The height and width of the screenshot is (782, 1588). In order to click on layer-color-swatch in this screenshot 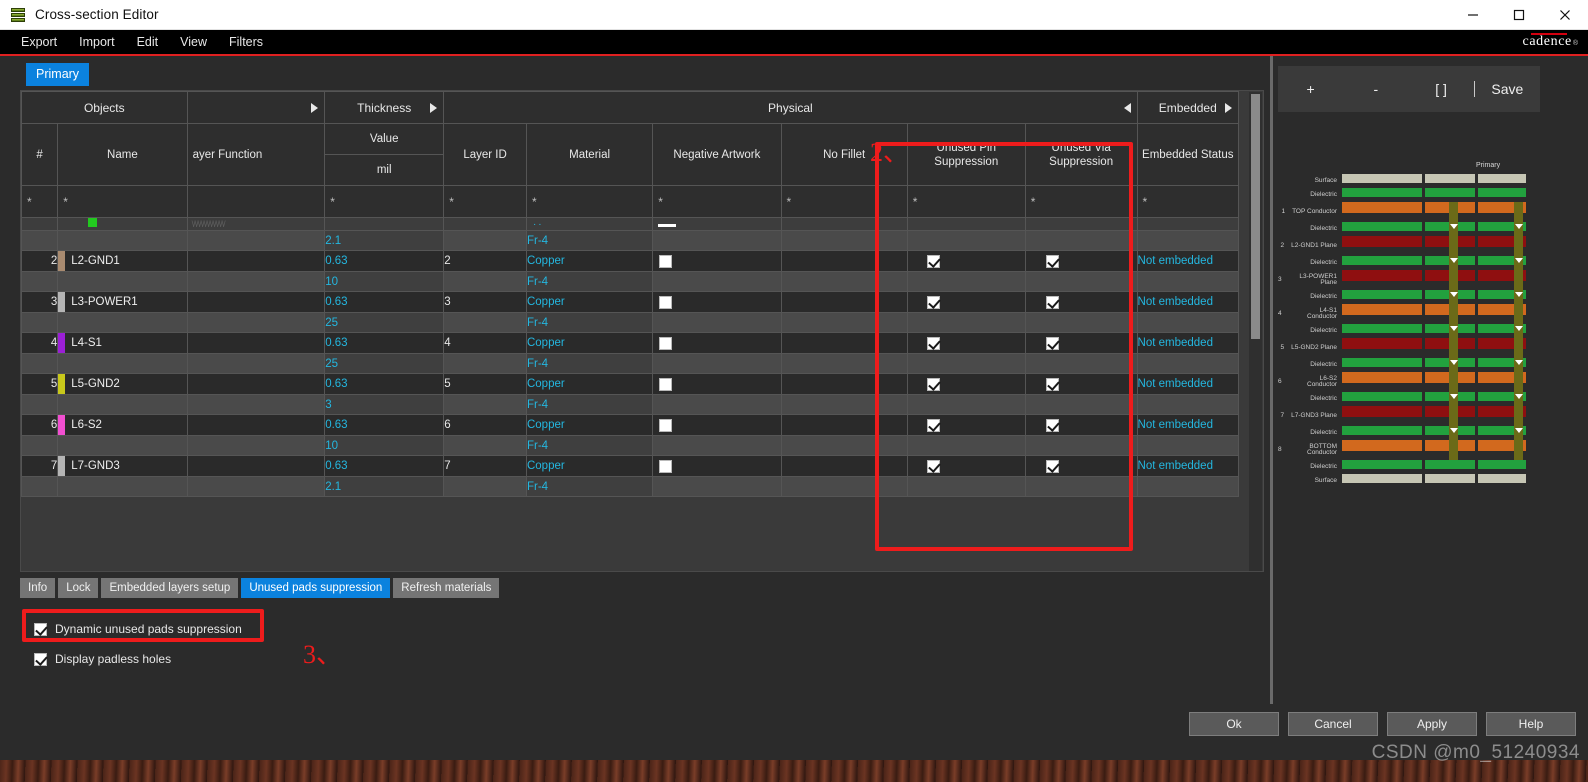, I will do `click(62, 302)`.